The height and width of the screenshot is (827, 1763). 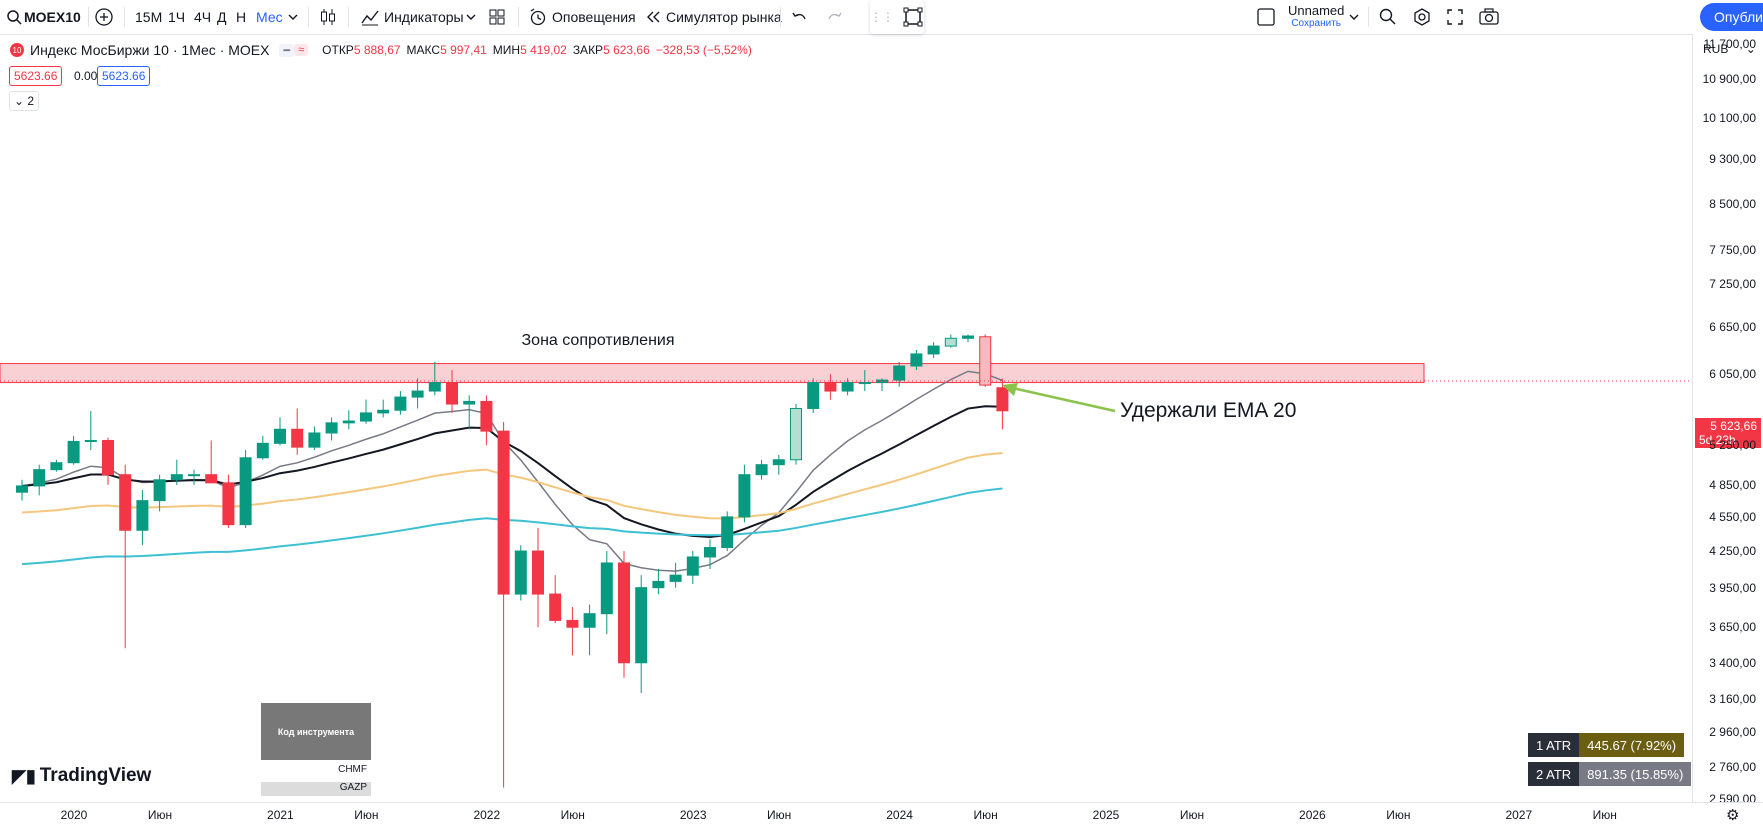 I want to click on symbol-search: MOEX10, so click(x=43, y=17).